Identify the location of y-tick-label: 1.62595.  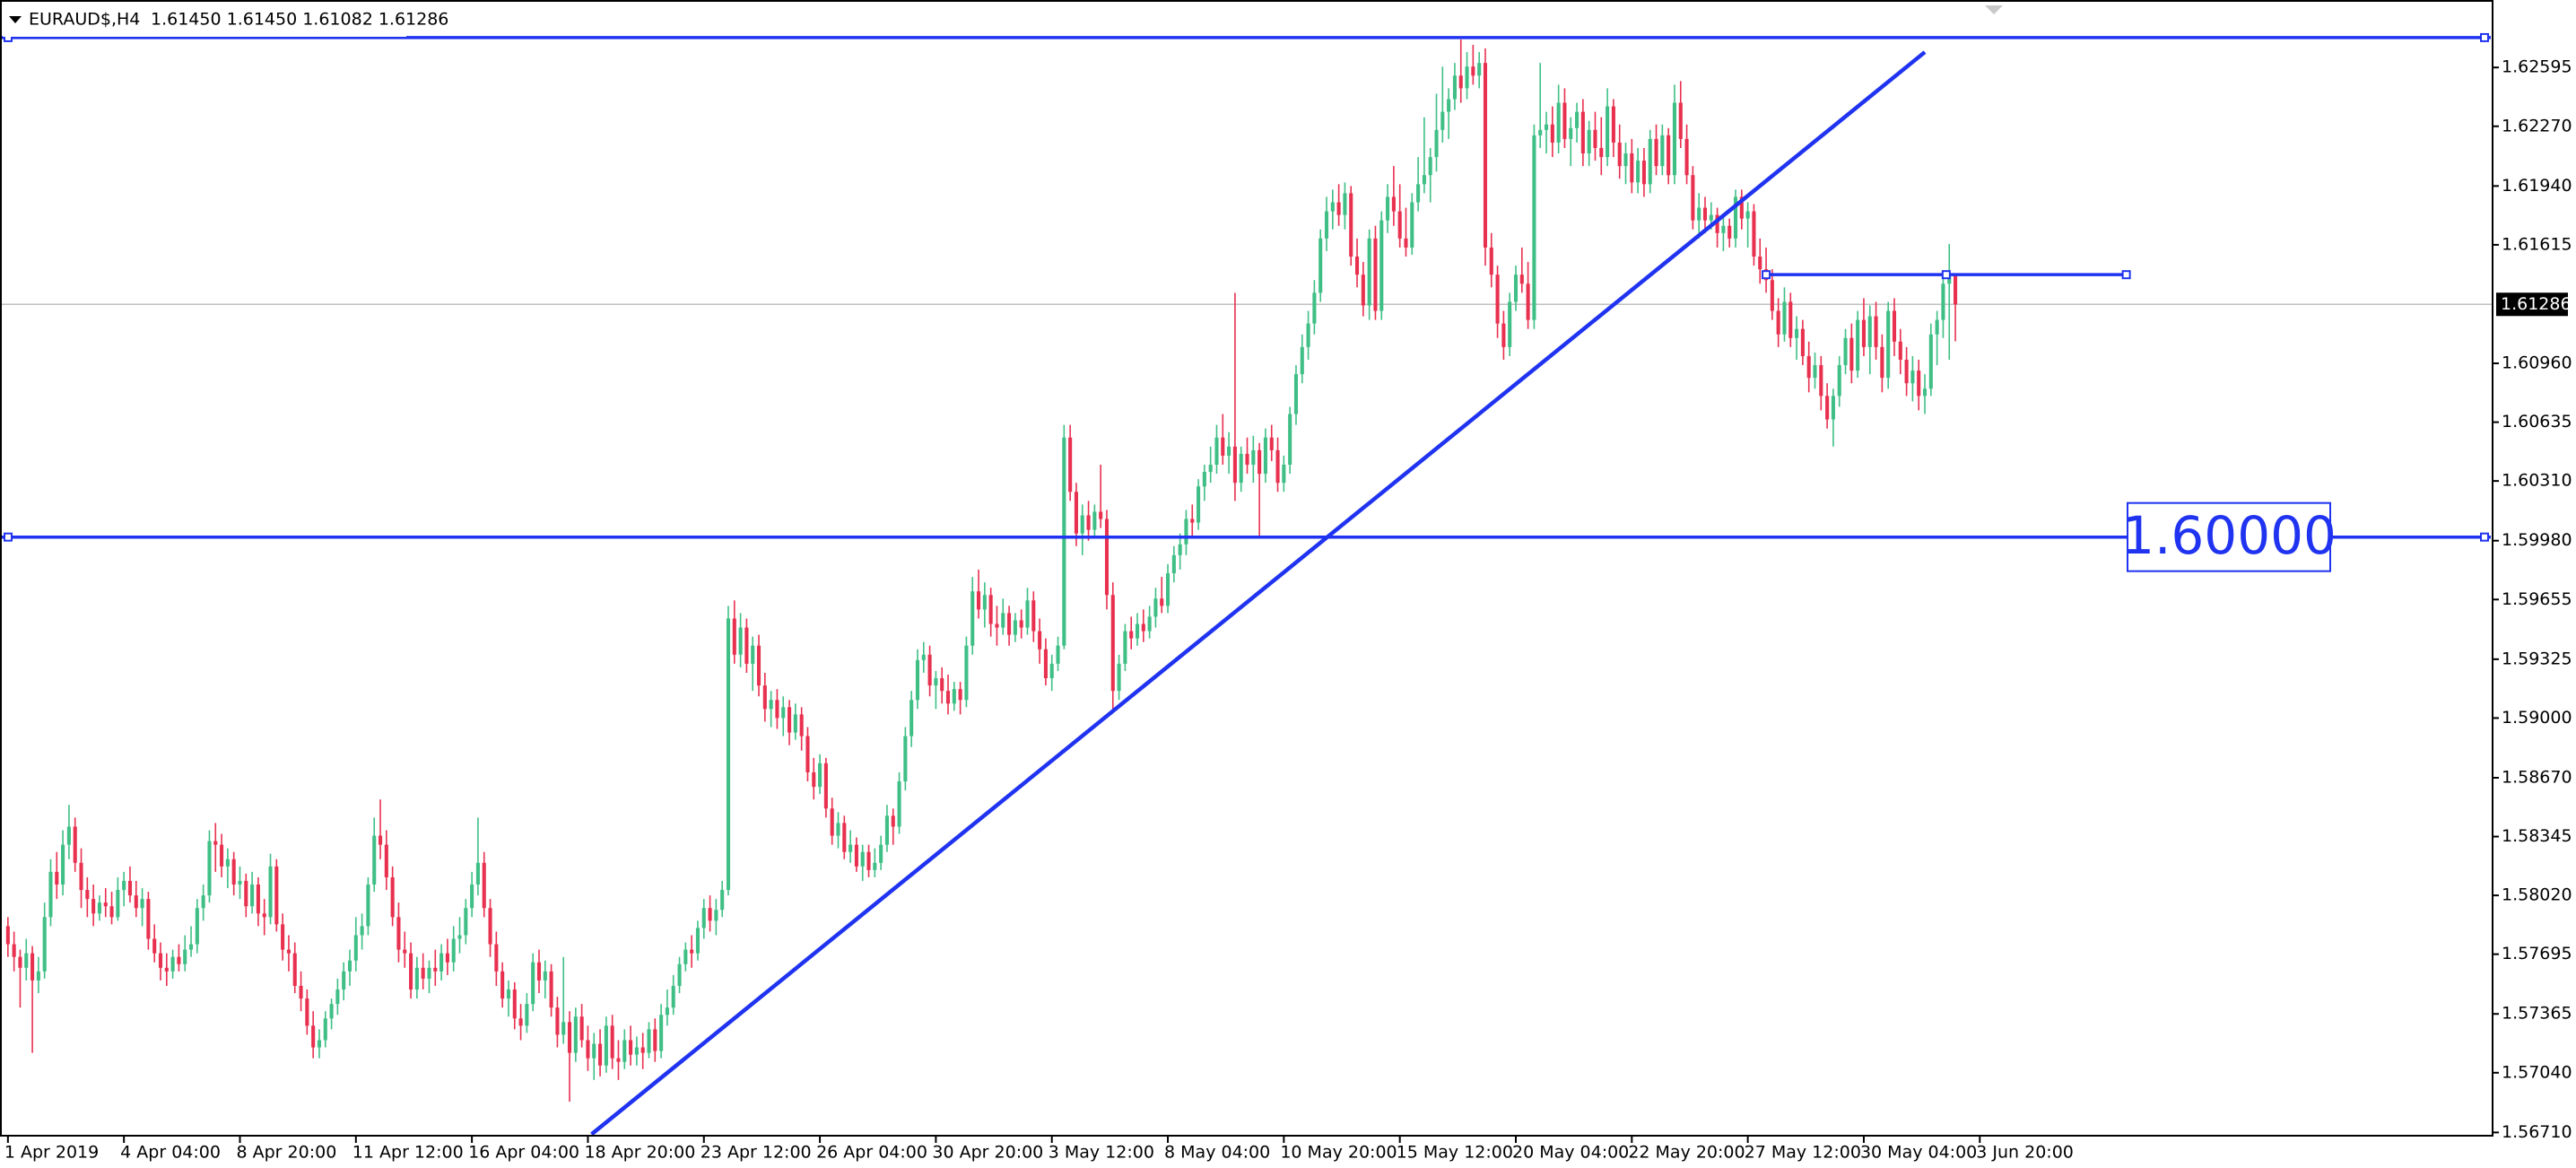
(2537, 67).